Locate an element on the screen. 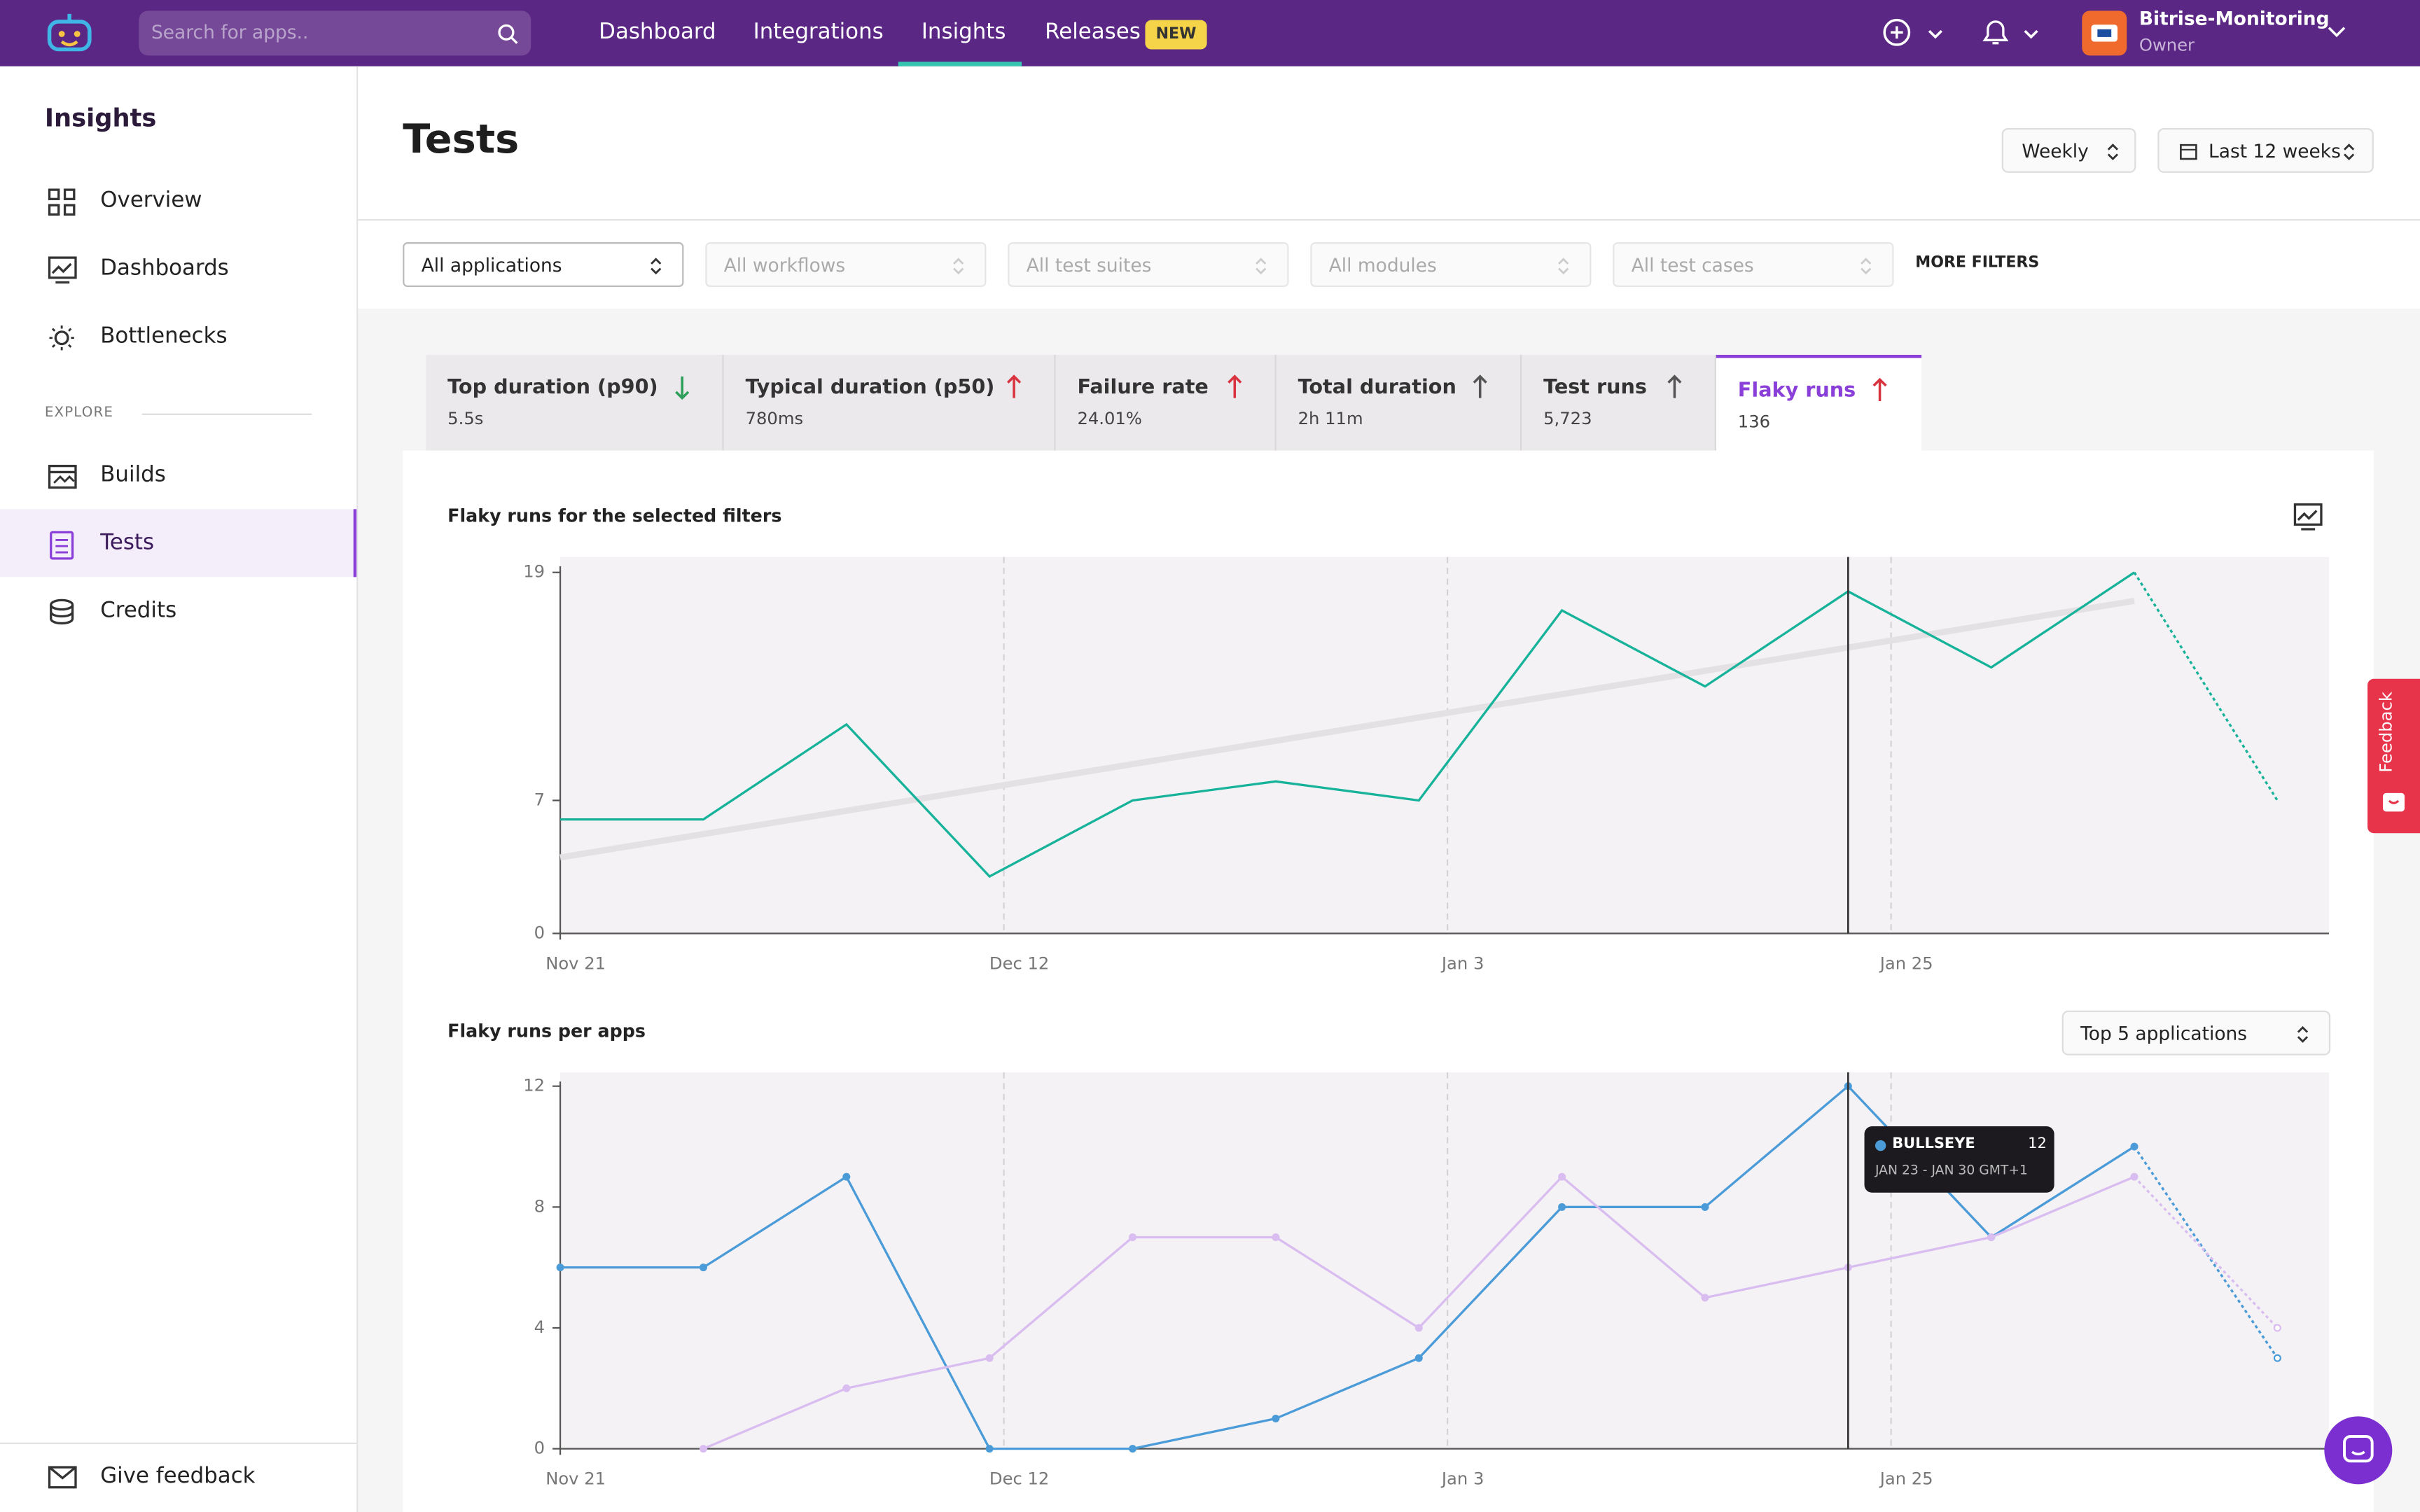 This screenshot has width=2420, height=1512. chart-title: Flaky runs per apps is located at coordinates (546, 1031).